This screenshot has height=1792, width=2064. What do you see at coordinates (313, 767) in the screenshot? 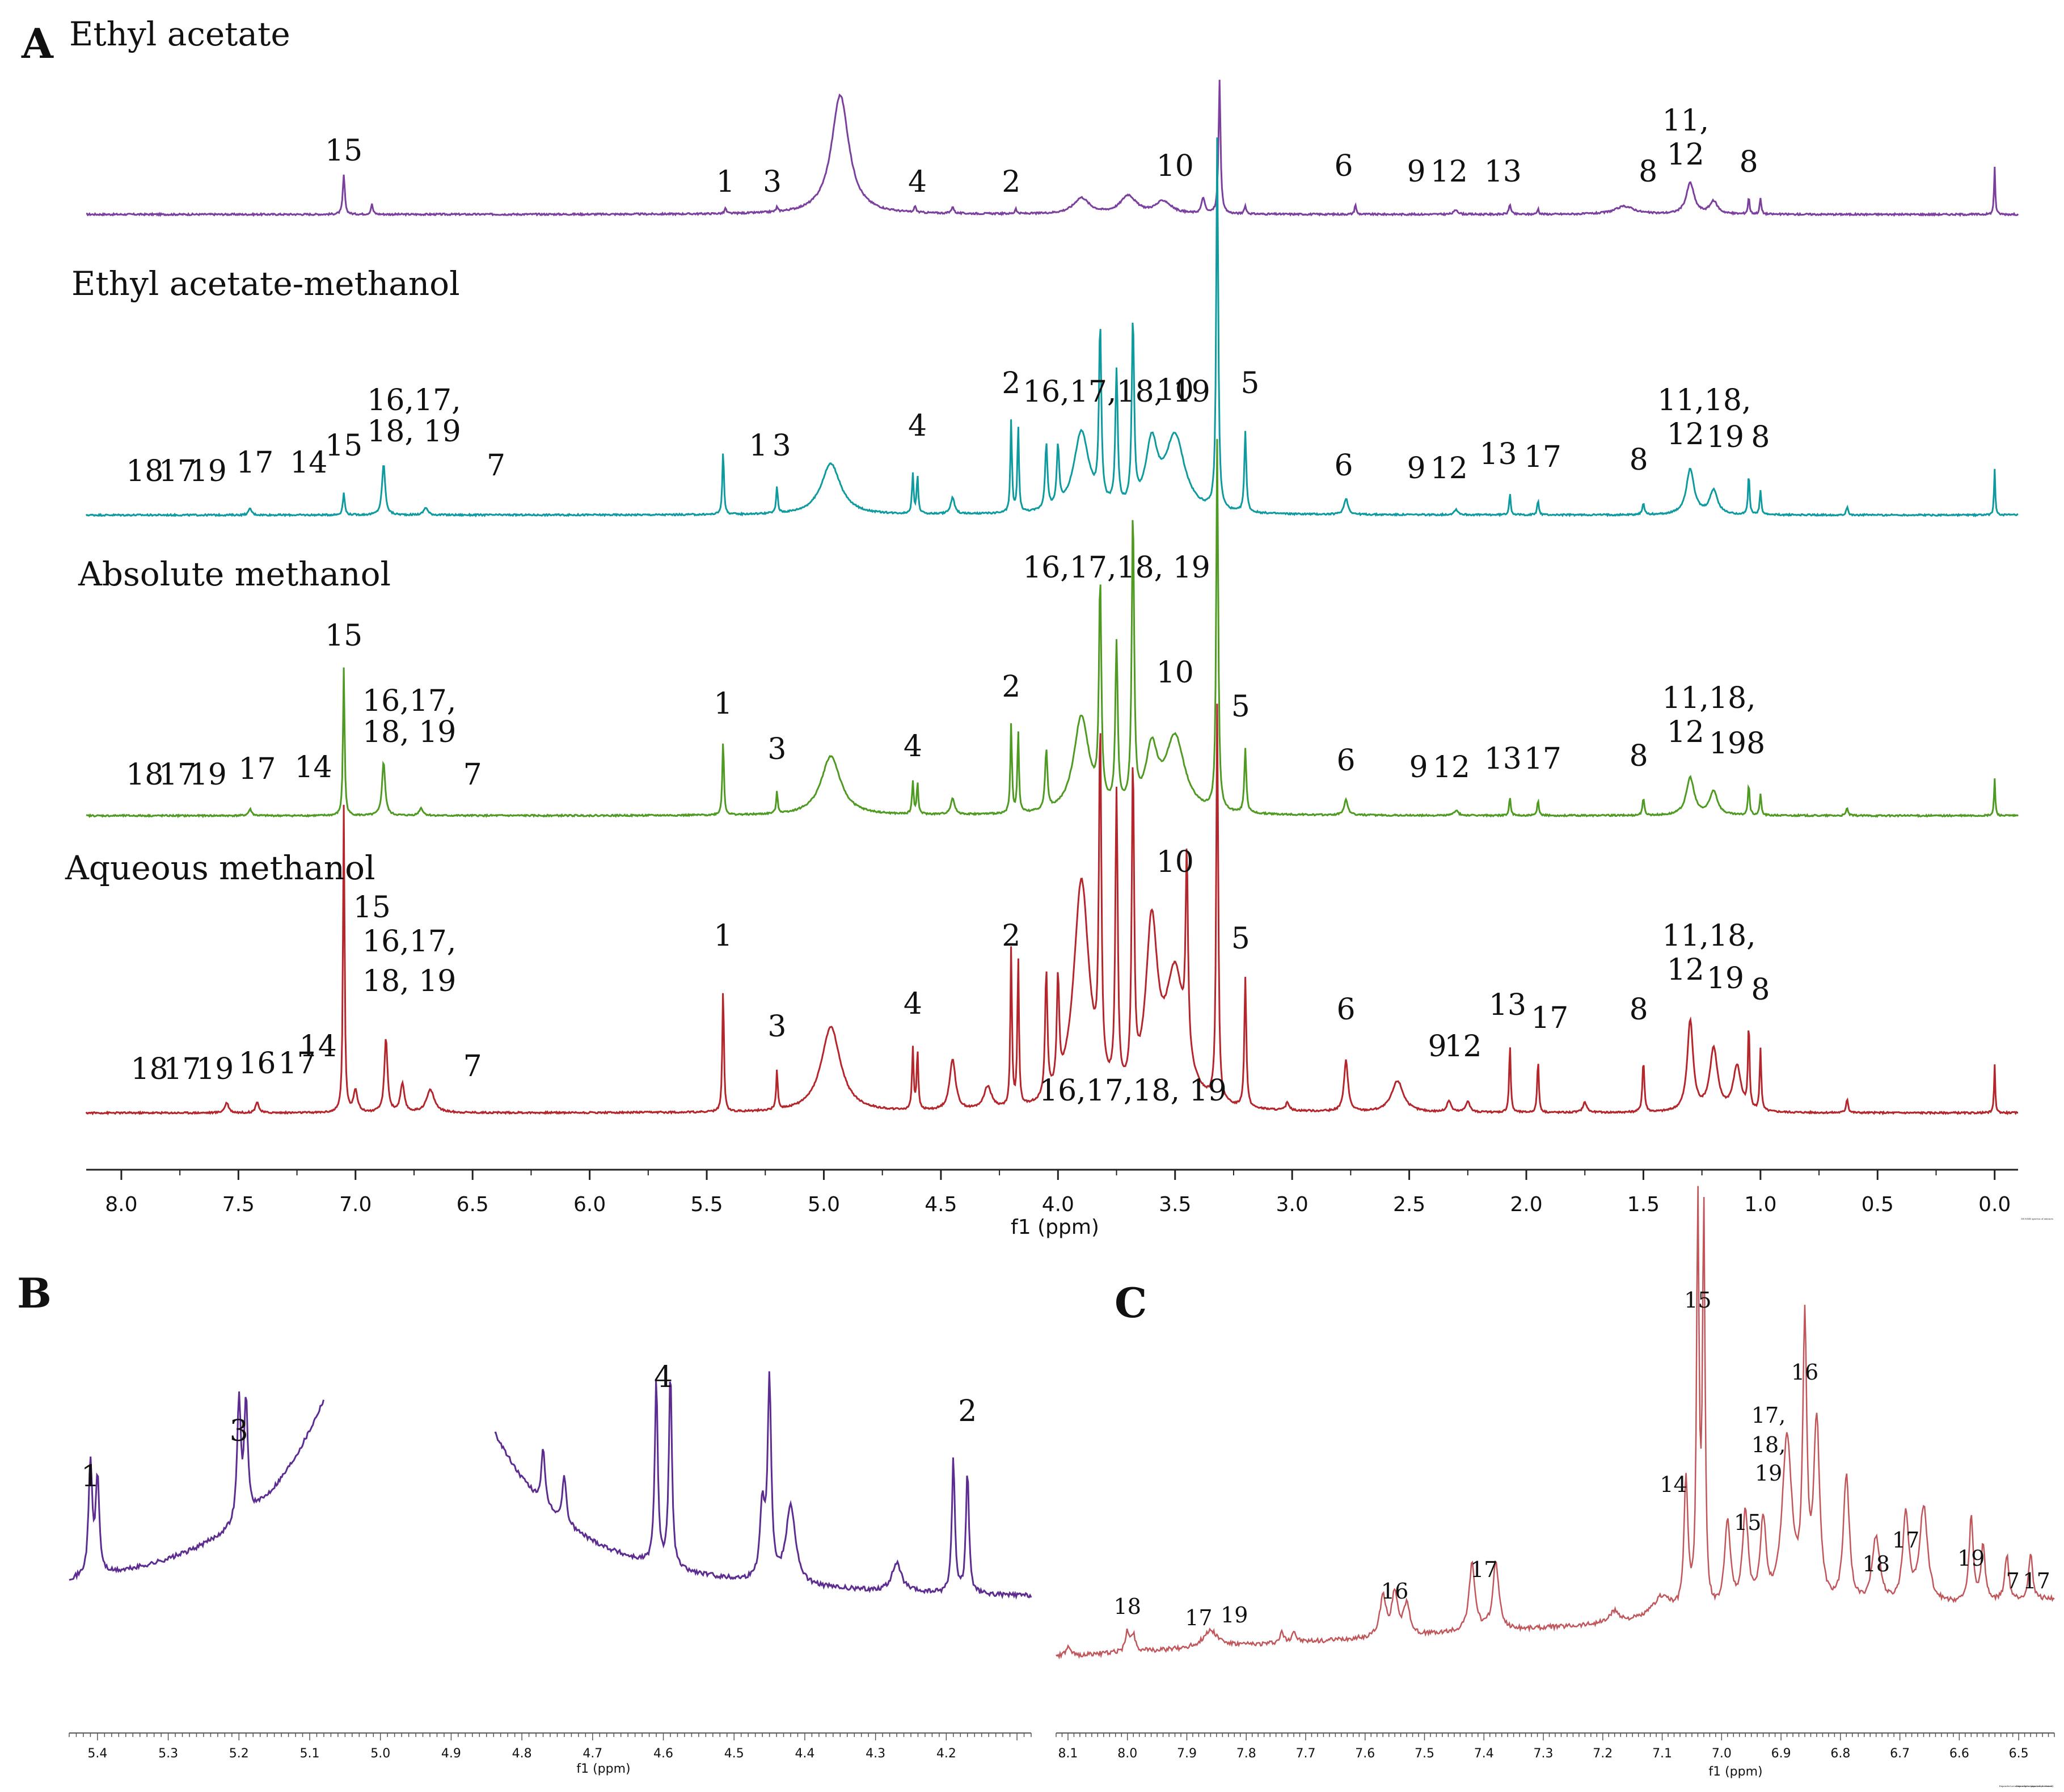
I see `peak-label-absolute-methanol-4: 14` at bounding box center [313, 767].